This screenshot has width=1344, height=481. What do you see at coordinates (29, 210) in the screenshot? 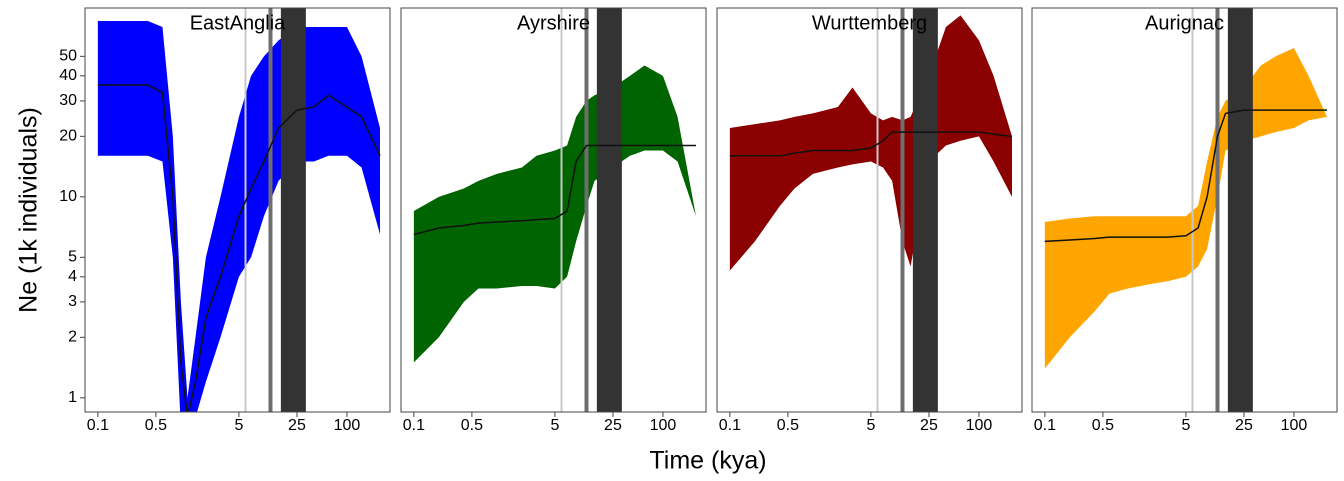
I see `y-axis-label: Ne (1k individuals)` at bounding box center [29, 210].